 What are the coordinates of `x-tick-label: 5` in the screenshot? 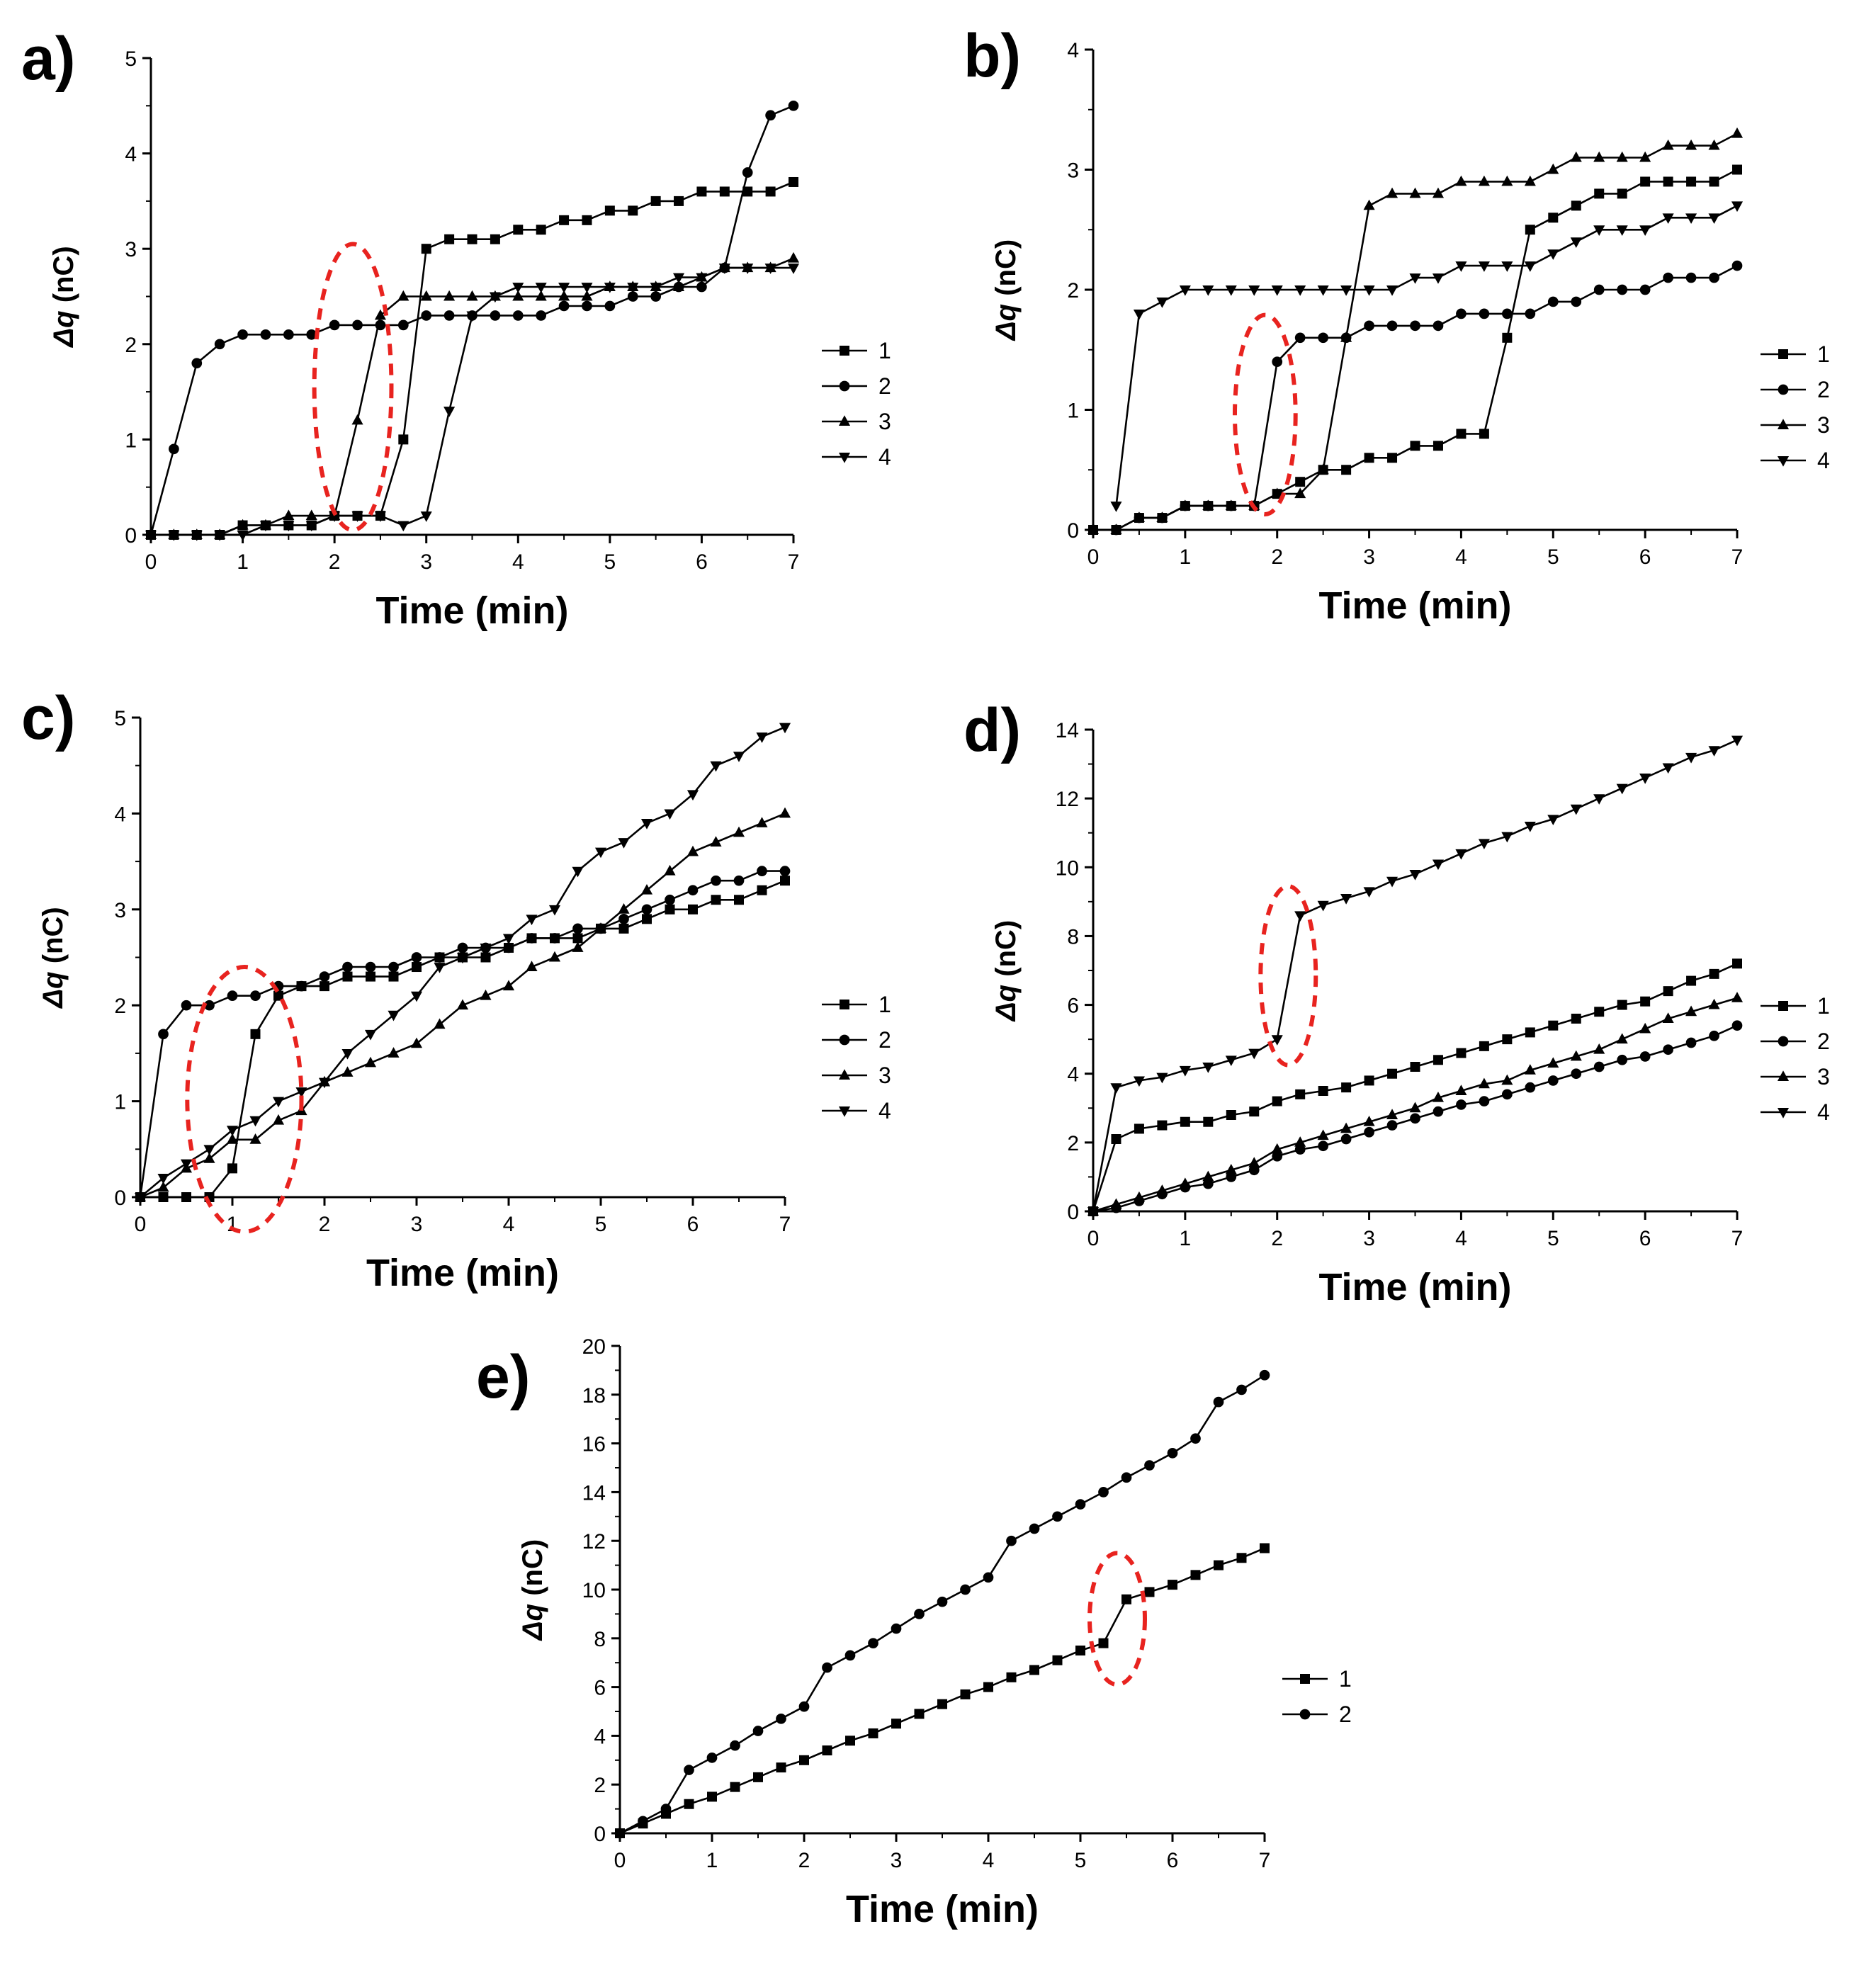 It's located at (610, 562).